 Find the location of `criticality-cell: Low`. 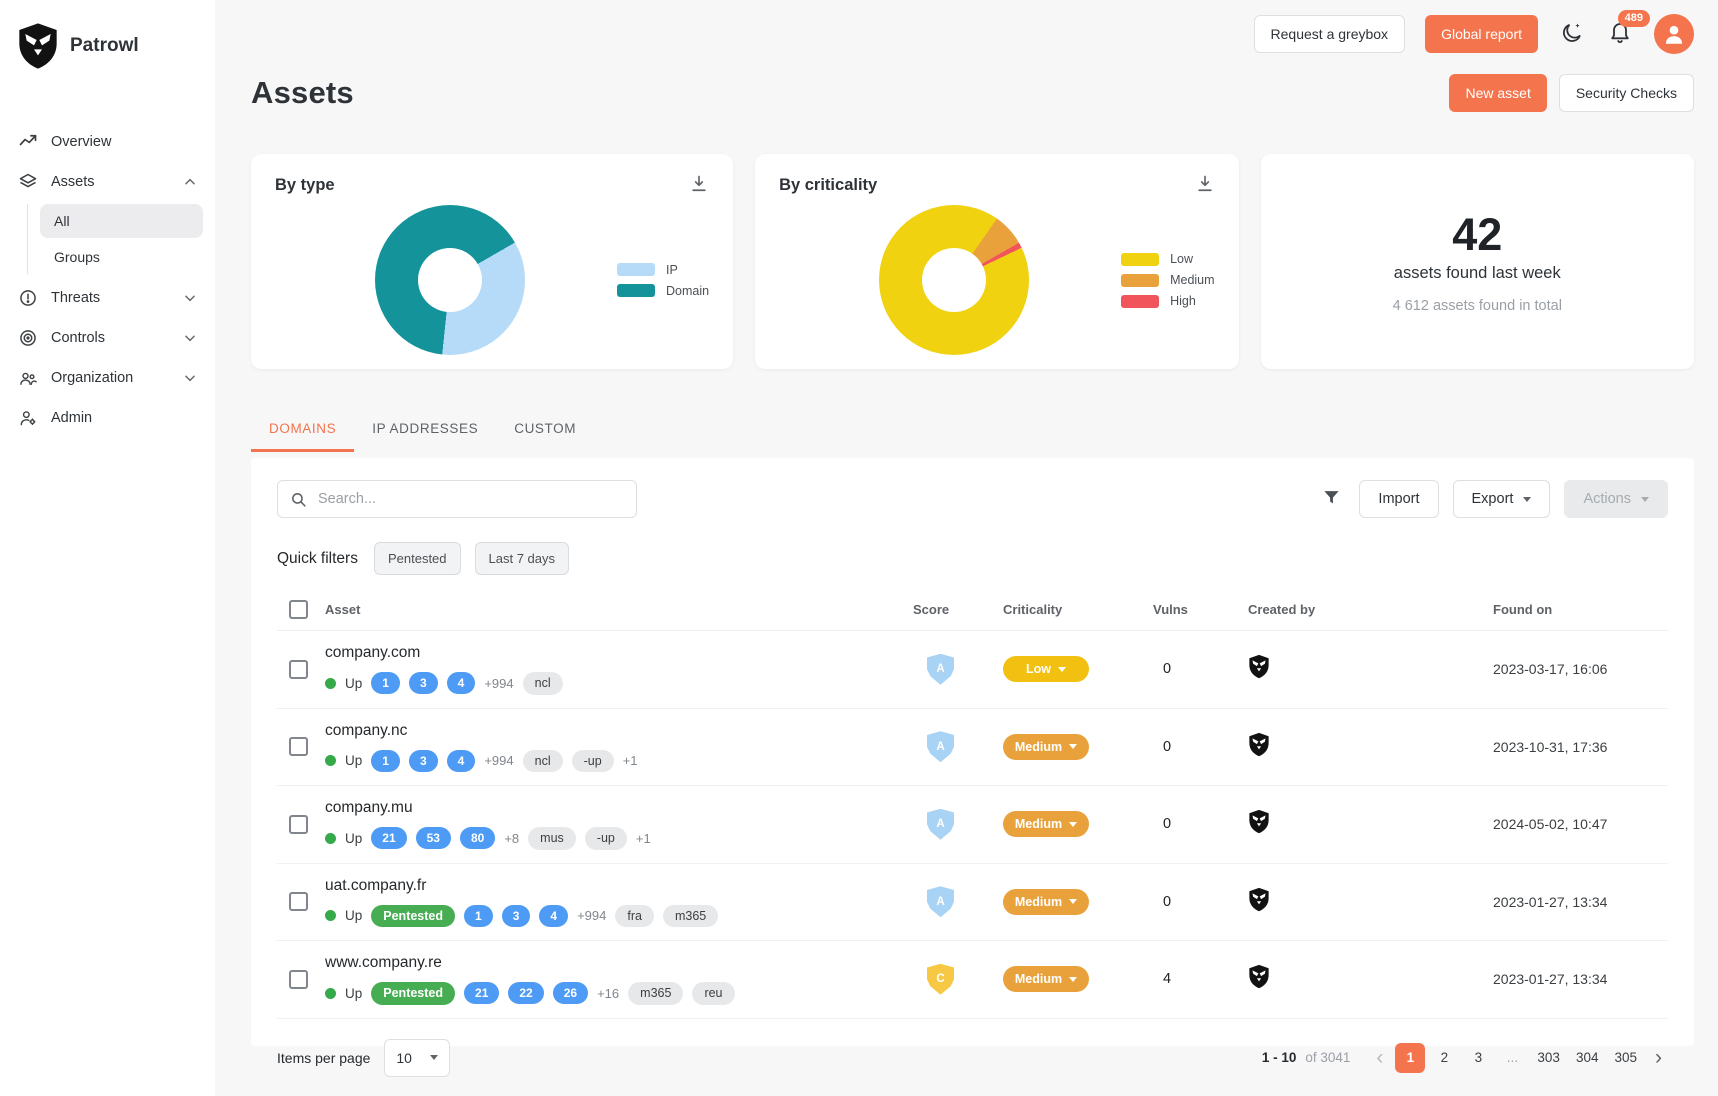

criticality-cell: Low is located at coordinates (1078, 669).